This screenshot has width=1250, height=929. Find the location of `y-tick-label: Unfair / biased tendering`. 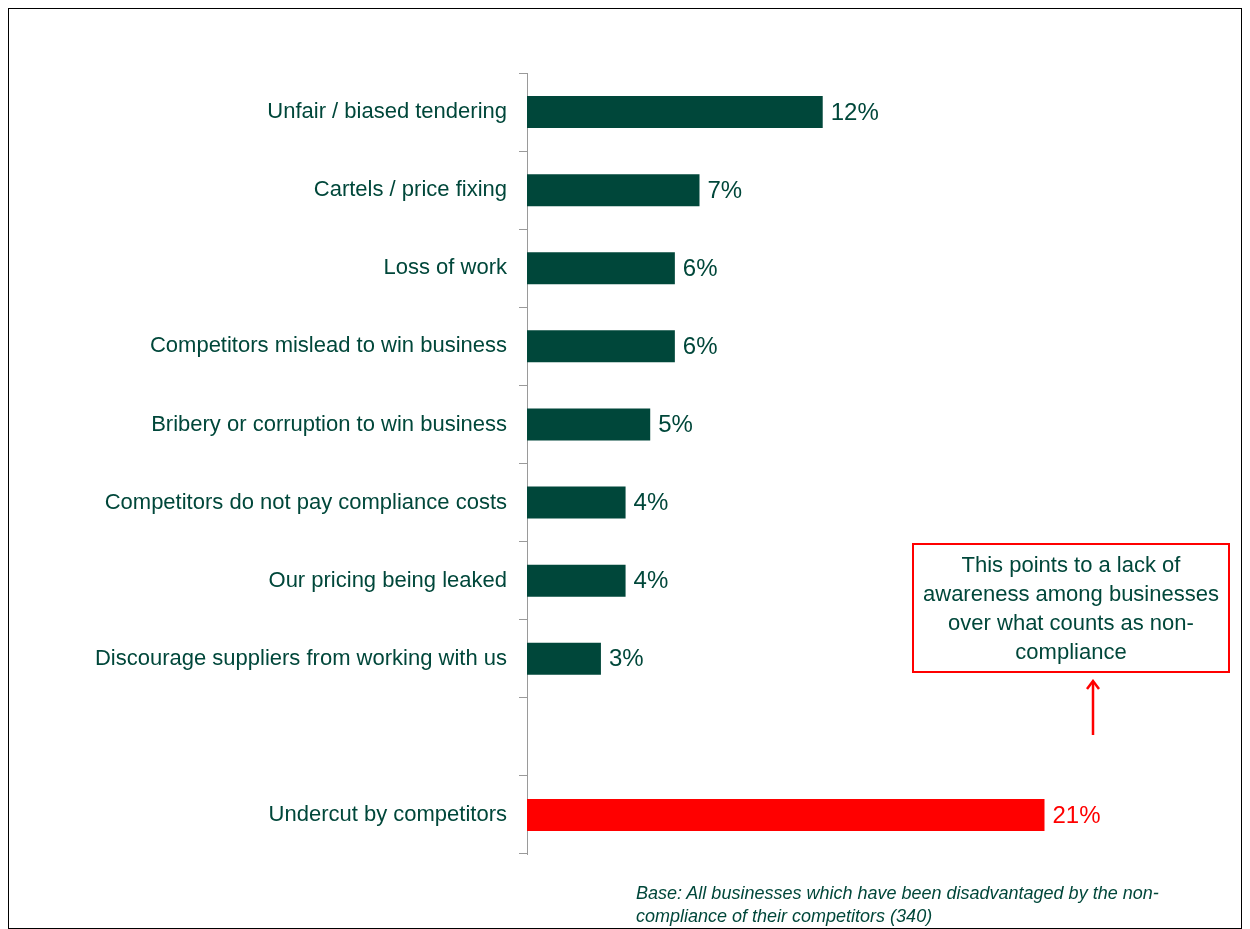

y-tick-label: Unfair / biased tendering is located at coordinates (387, 111).